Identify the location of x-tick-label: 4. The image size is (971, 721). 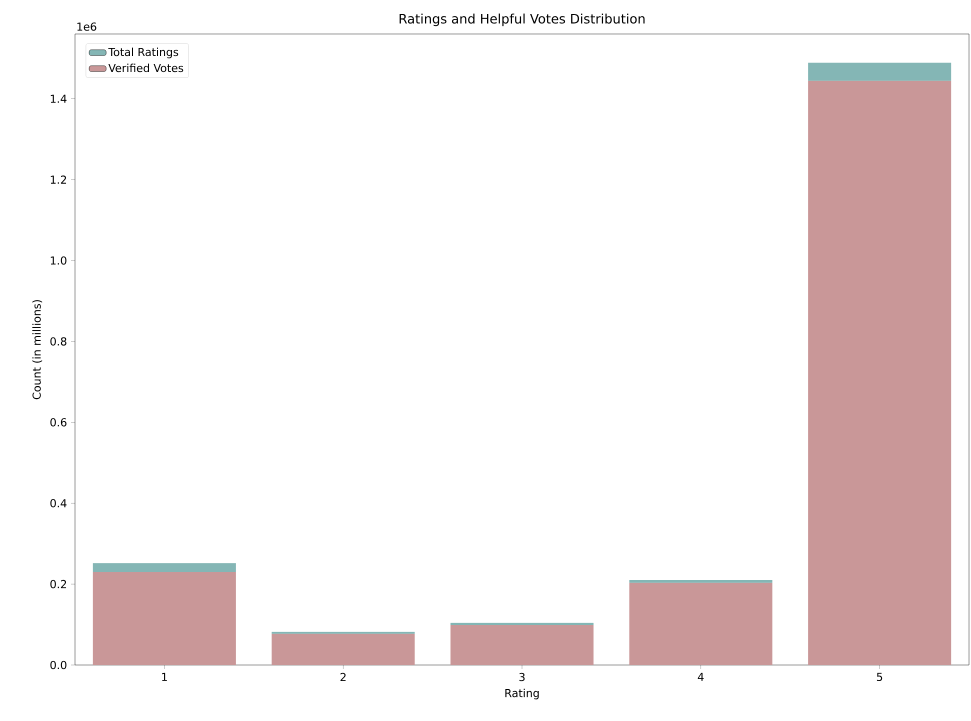
(701, 676).